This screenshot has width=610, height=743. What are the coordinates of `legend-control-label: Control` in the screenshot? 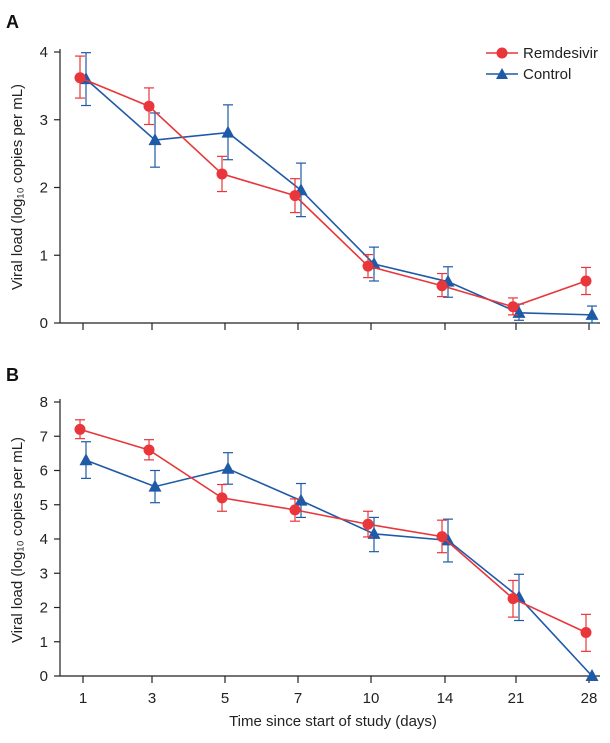 It's located at (547, 74).